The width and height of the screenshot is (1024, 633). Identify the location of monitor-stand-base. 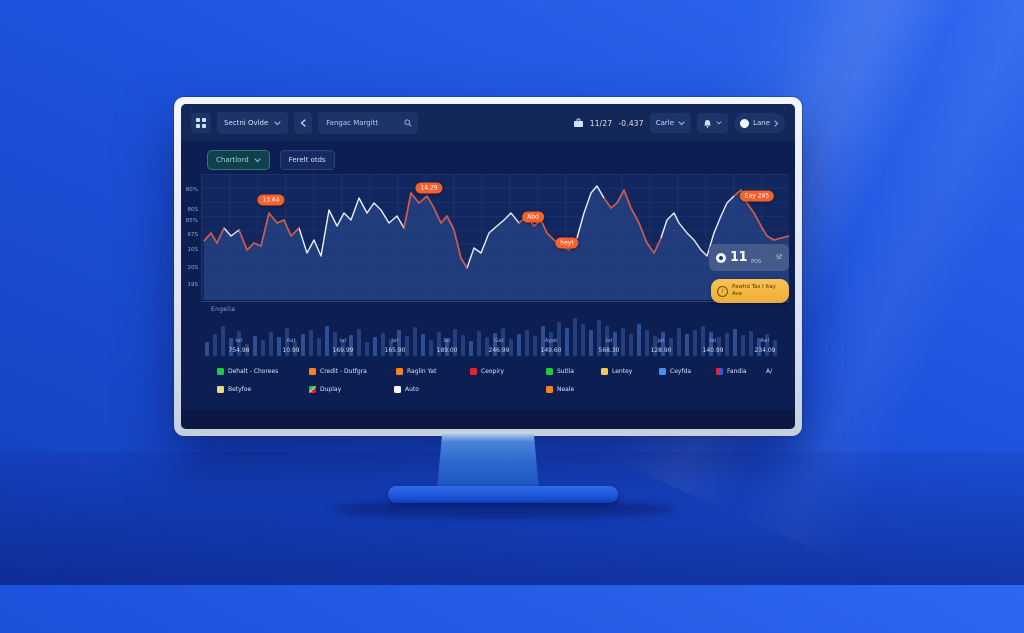
(503, 494).